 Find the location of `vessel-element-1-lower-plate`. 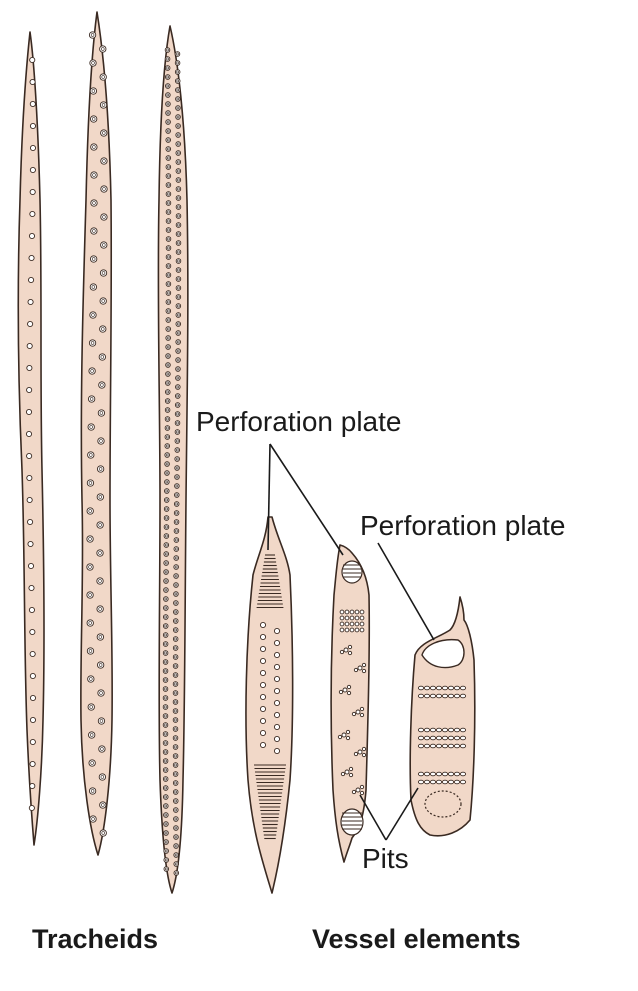

vessel-element-1-lower-plate is located at coordinates (270, 802).